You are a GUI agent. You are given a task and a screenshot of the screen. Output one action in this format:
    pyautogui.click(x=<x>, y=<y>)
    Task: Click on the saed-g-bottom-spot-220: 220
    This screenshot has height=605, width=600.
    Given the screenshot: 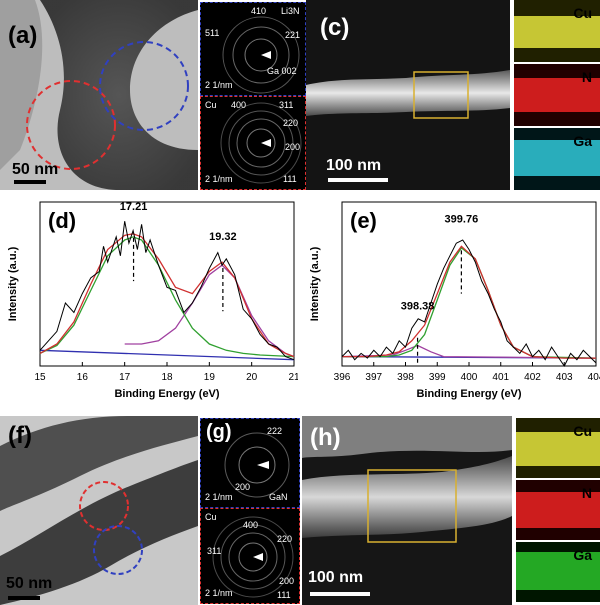 What is the action you would take?
    pyautogui.click(x=285, y=539)
    